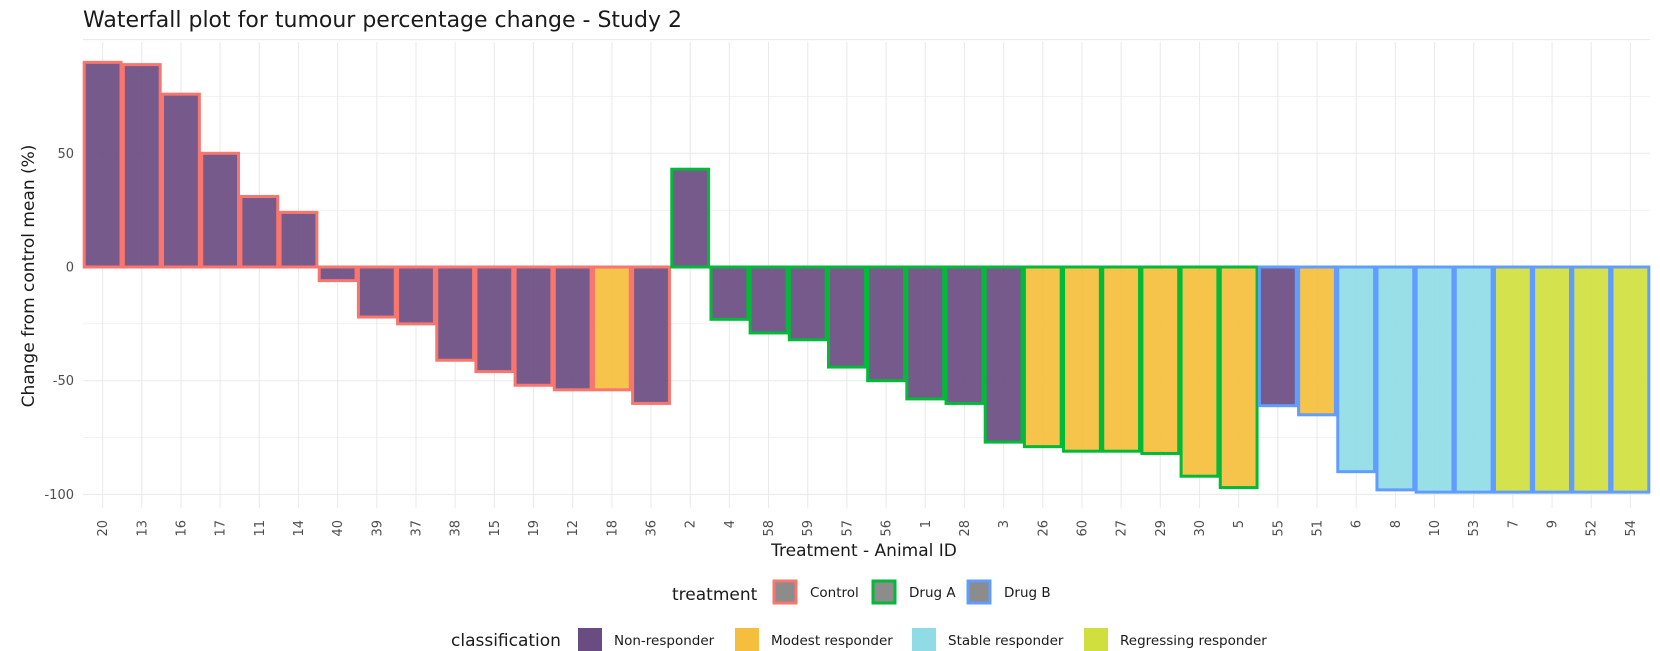 The width and height of the screenshot is (1660, 651). What do you see at coordinates (932, 593) in the screenshot?
I see `legend-label: Drug A` at bounding box center [932, 593].